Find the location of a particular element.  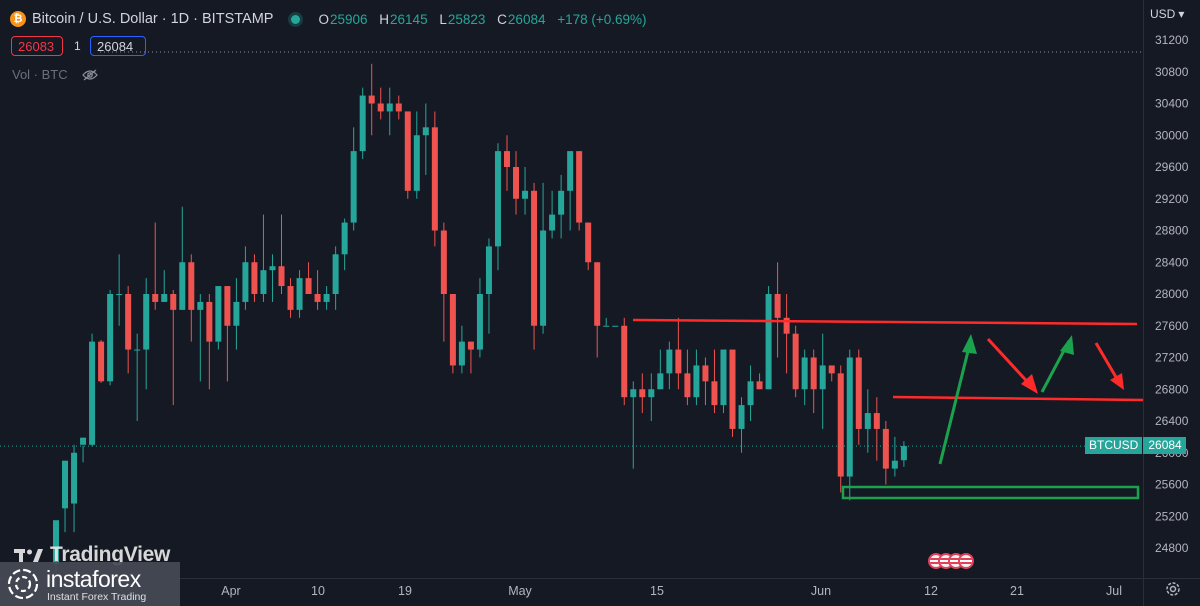

volume-indicator-legend: Vol · BTC is located at coordinates (55, 74).